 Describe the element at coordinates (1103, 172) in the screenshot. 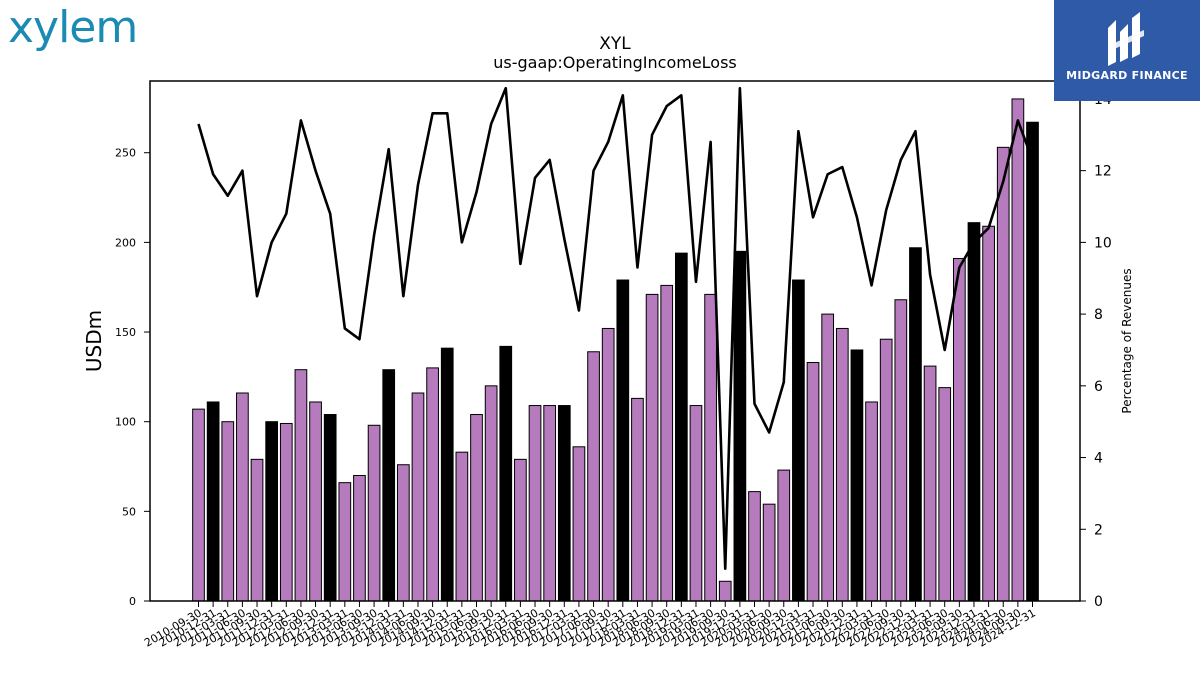

I see `y2-tick-label: 12` at that location.